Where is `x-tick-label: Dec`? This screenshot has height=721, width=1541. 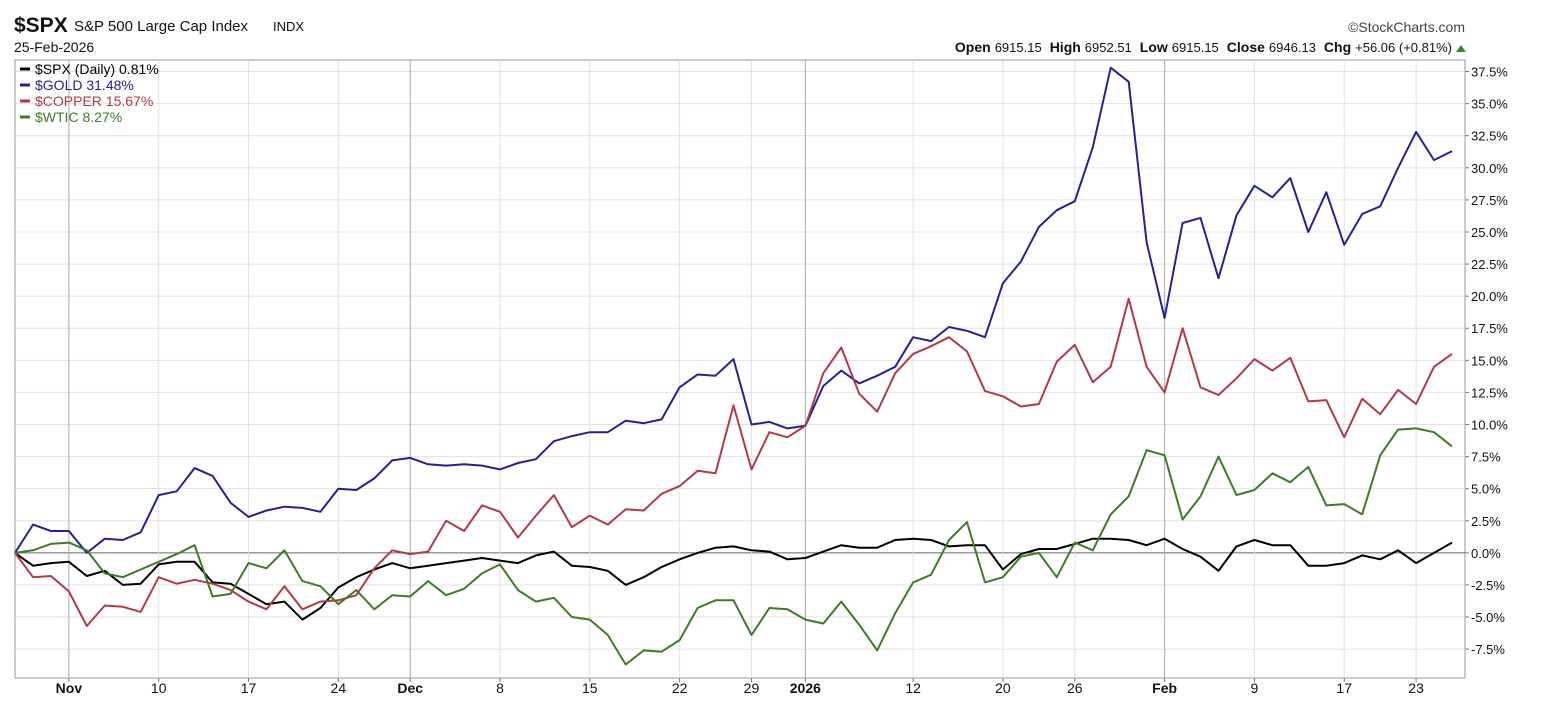
x-tick-label: Dec is located at coordinates (410, 688).